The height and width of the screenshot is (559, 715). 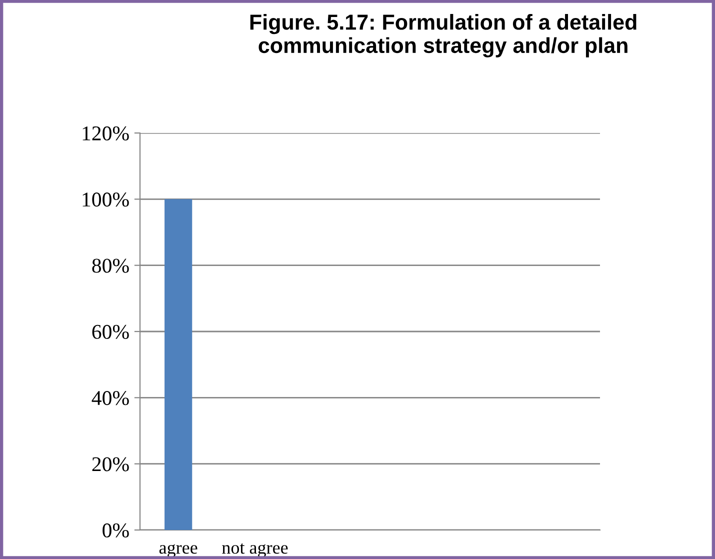 What do you see at coordinates (443, 36) in the screenshot?
I see `chart-title: Figure. 5.17: Formulation of a detailed communication strategy and/or plan` at bounding box center [443, 36].